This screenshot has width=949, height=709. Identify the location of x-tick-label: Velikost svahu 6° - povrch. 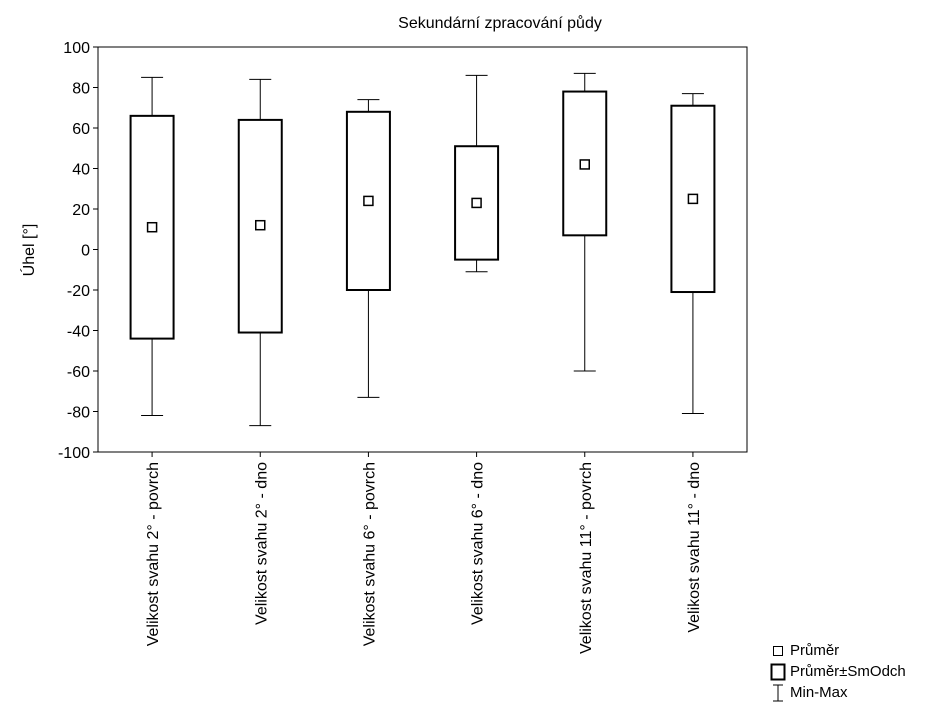
(369, 554).